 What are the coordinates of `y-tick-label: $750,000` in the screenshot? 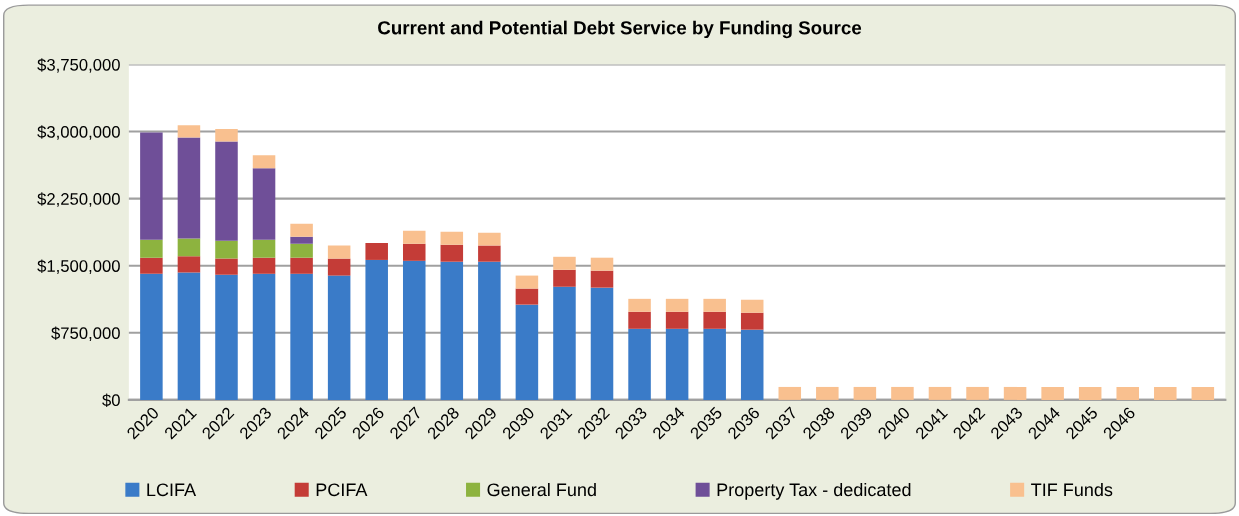 It's located at (85, 333).